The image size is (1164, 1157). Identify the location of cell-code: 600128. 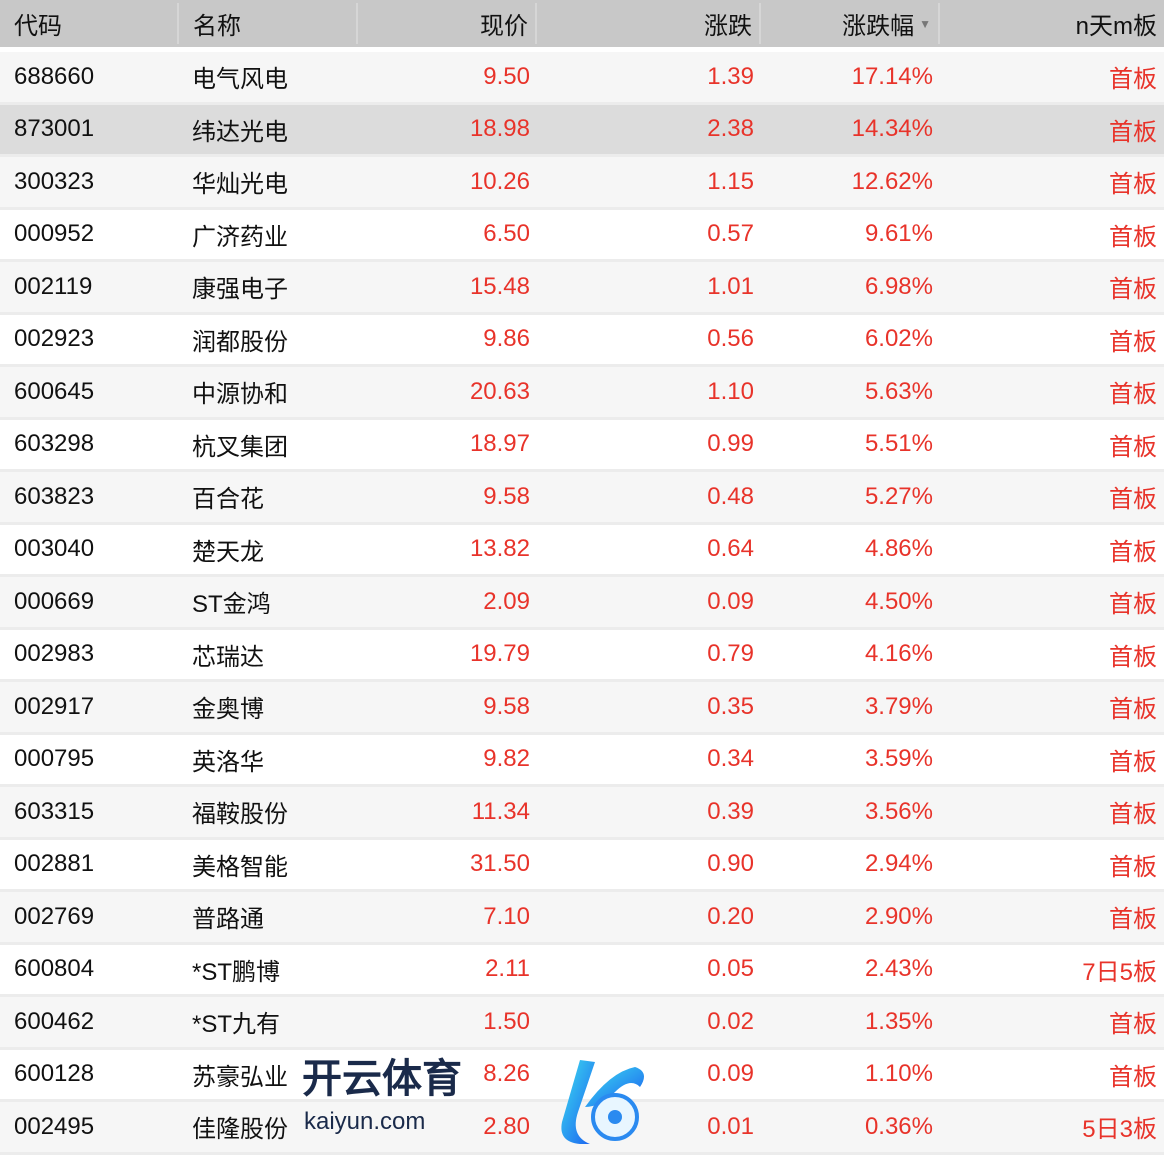
(89, 1074).